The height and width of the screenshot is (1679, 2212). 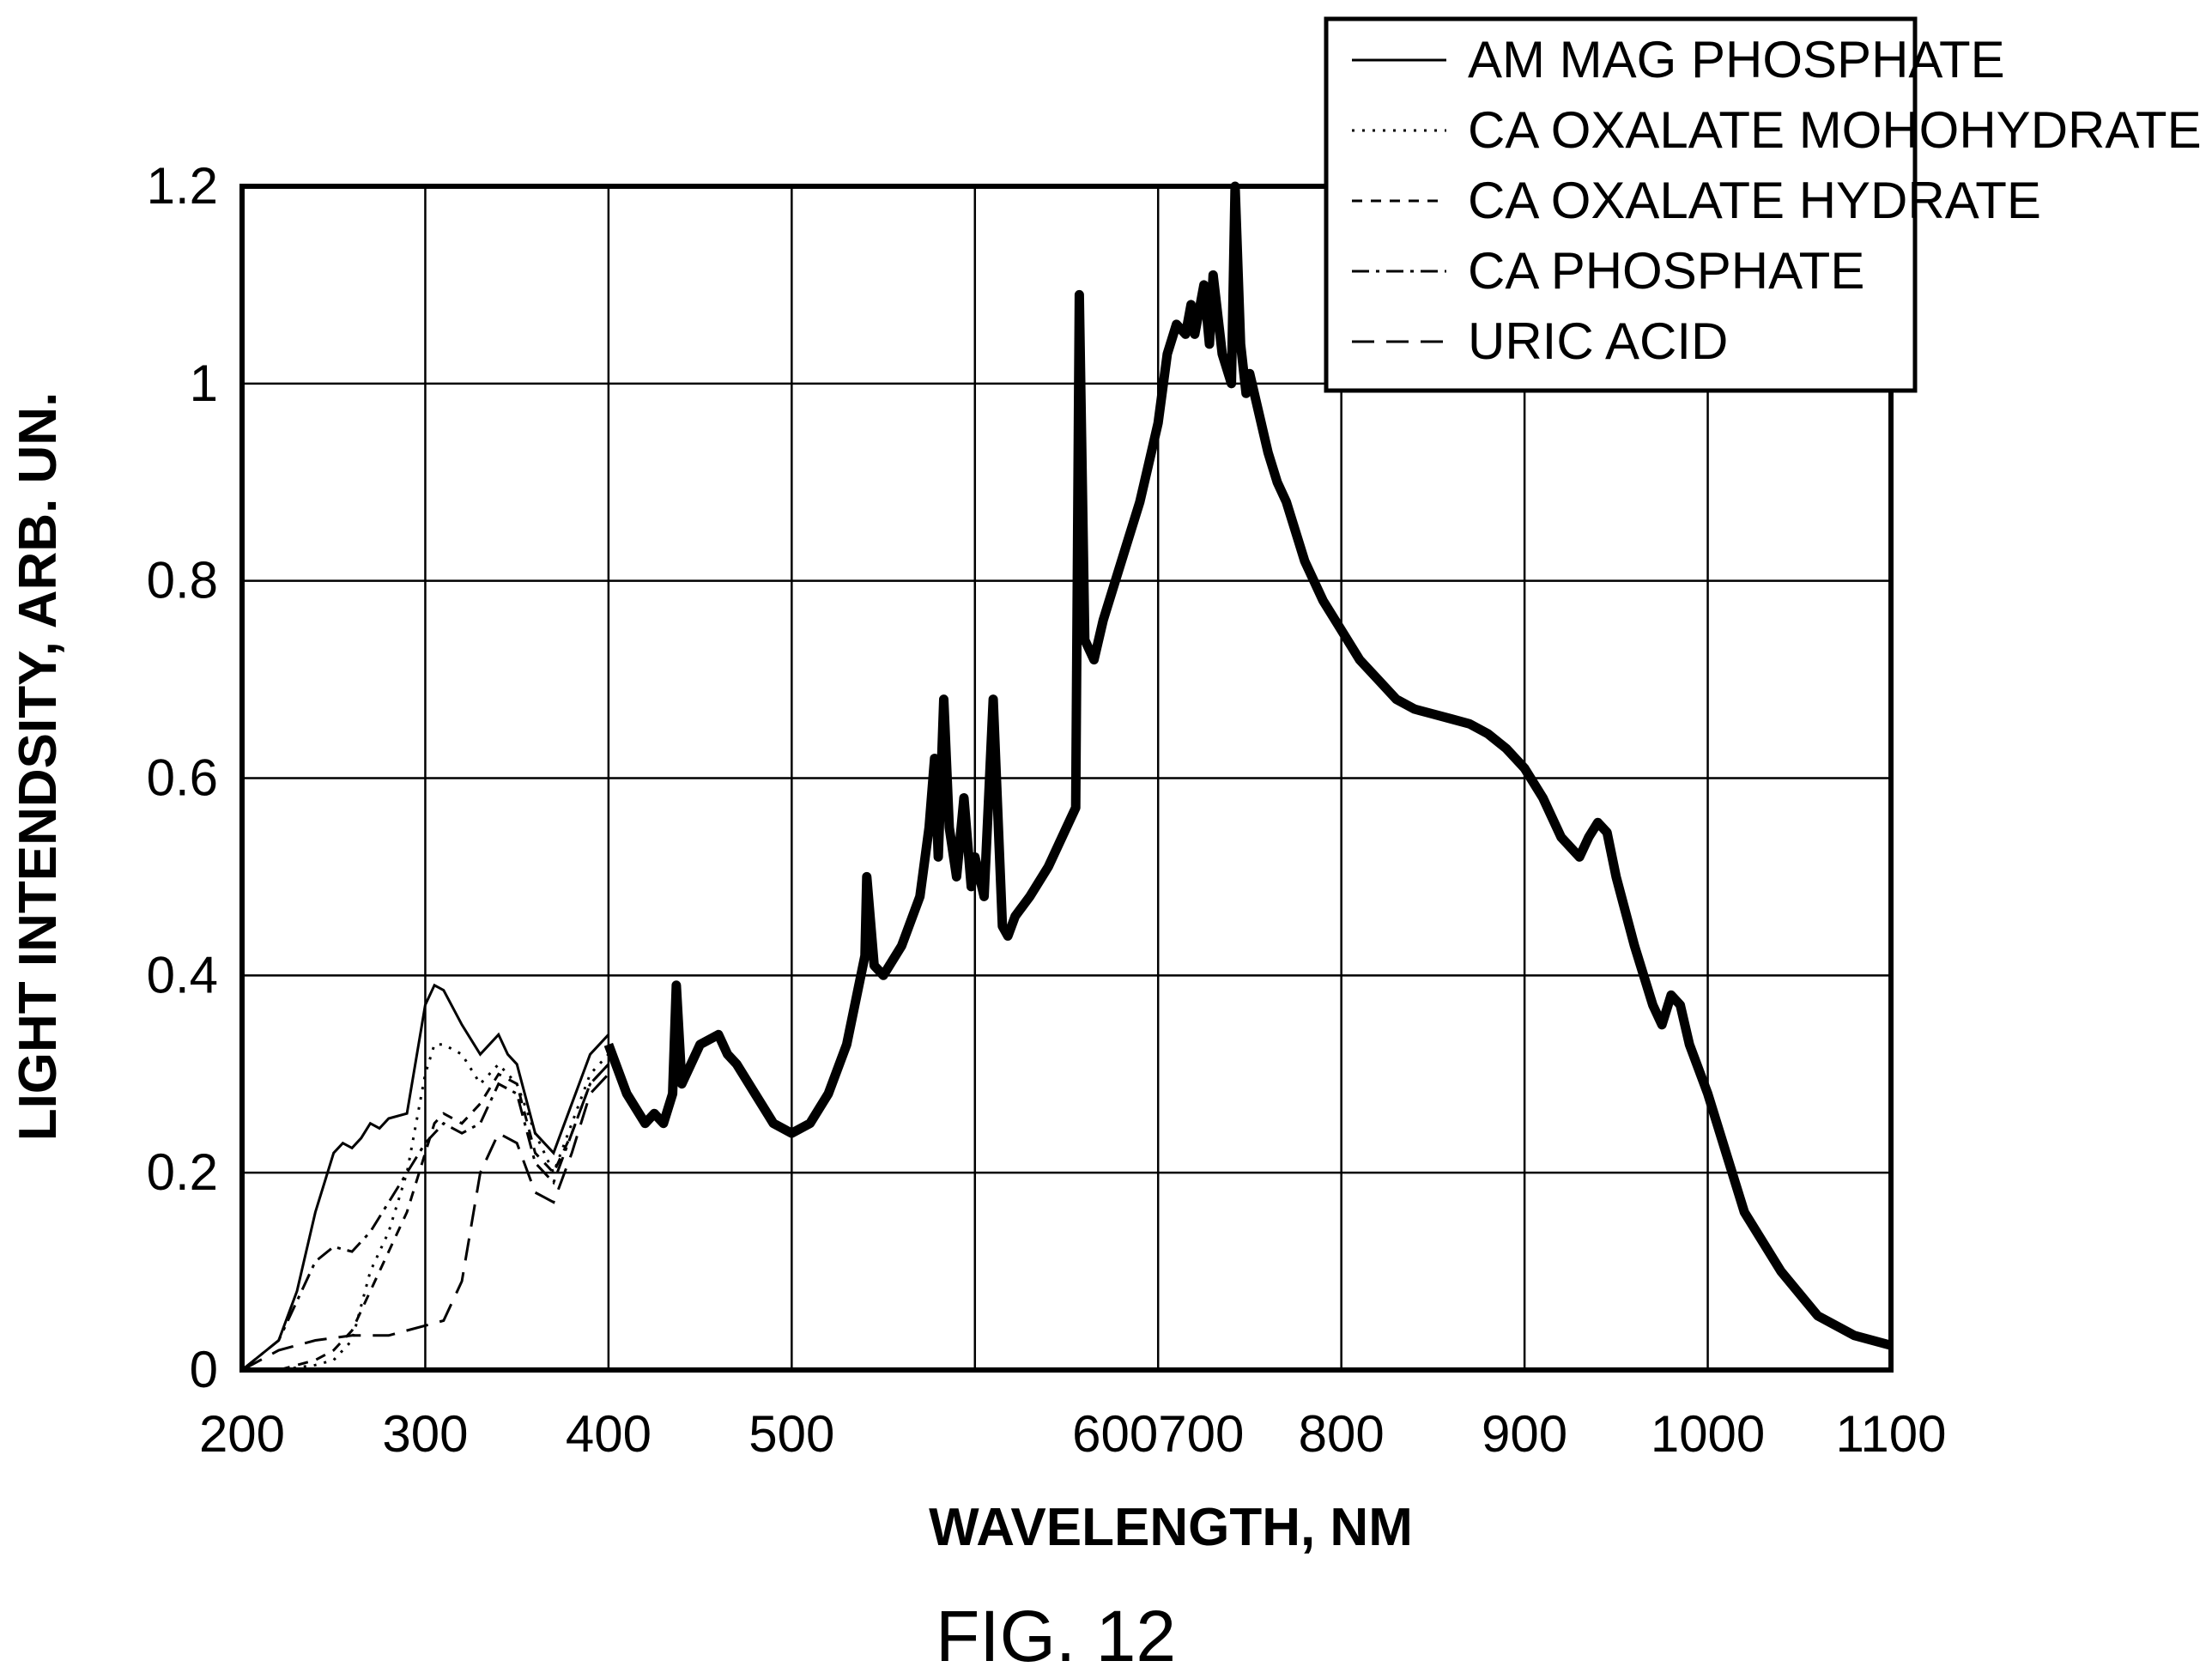 I want to click on x-tick-label: 1000, so click(x=1708, y=1434).